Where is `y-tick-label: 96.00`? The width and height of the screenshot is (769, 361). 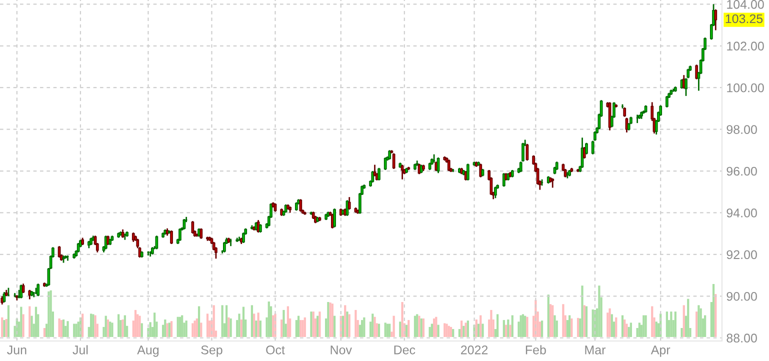 y-tick-label: 96.00 is located at coordinates (741, 171).